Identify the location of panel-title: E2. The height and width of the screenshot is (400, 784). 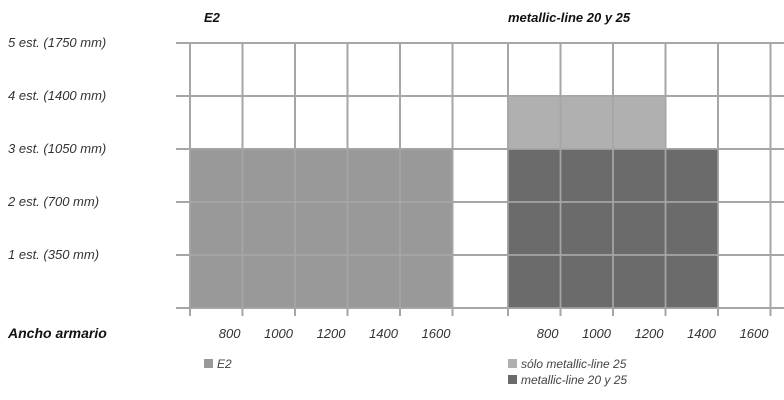
(212, 17).